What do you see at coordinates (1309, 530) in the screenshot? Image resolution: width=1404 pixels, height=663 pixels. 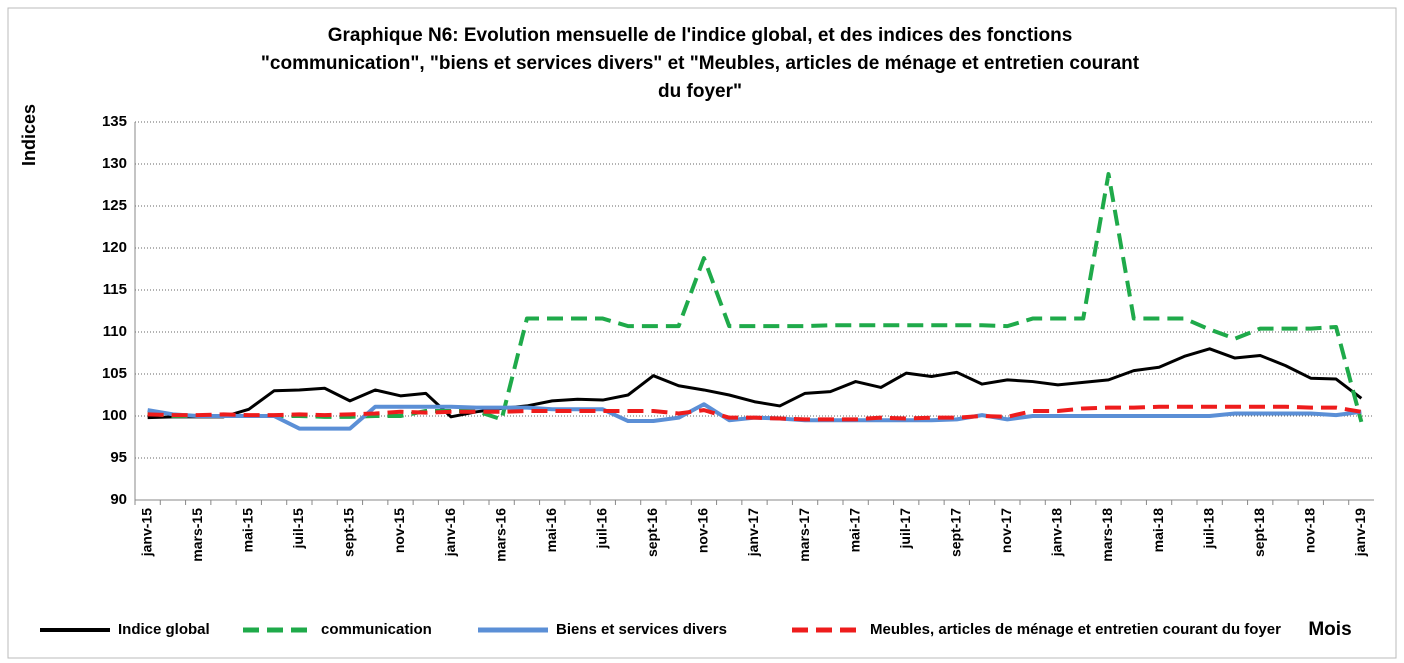 I see `x-tick-label: nov-18` at bounding box center [1309, 530].